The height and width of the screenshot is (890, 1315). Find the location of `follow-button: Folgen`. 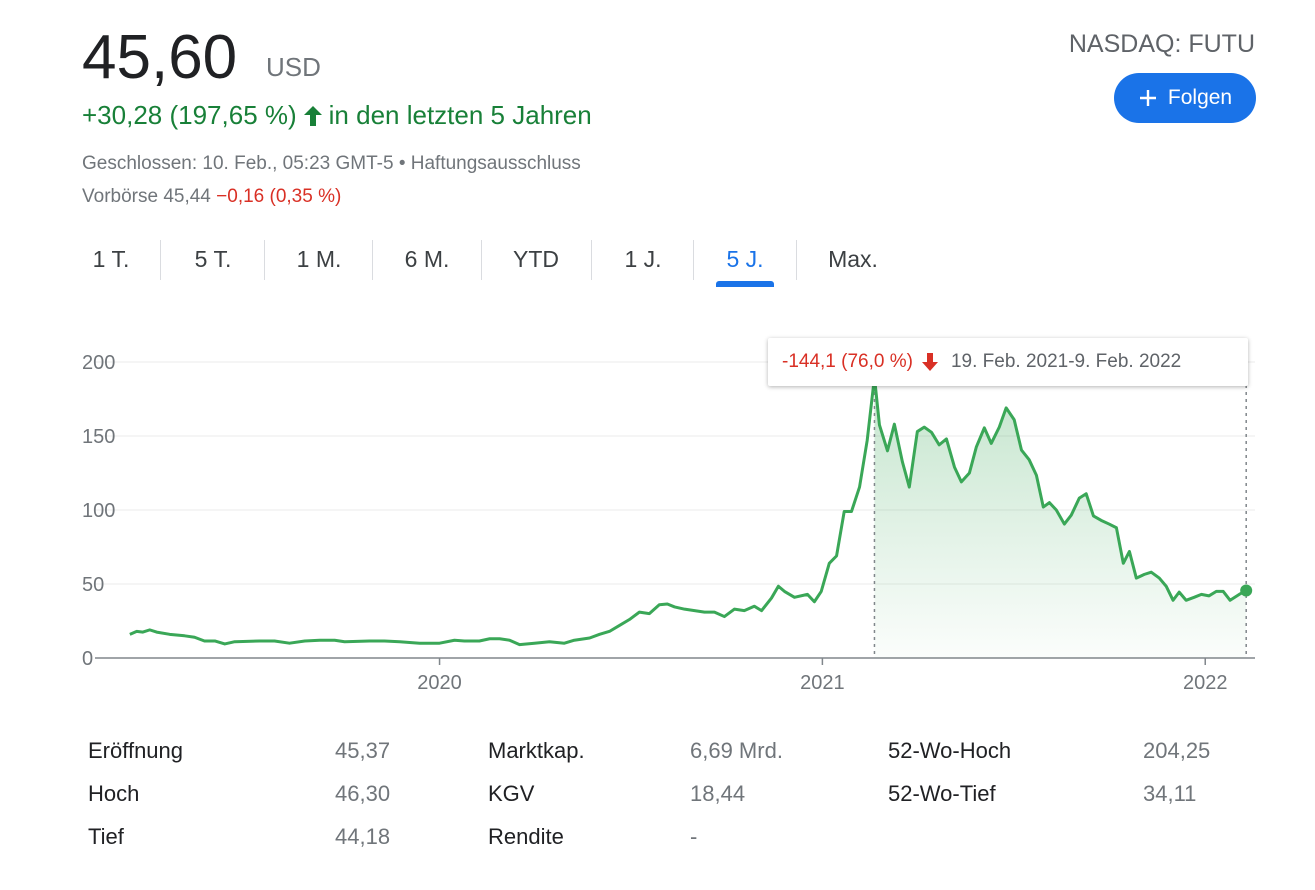

follow-button: Folgen is located at coordinates (1185, 98).